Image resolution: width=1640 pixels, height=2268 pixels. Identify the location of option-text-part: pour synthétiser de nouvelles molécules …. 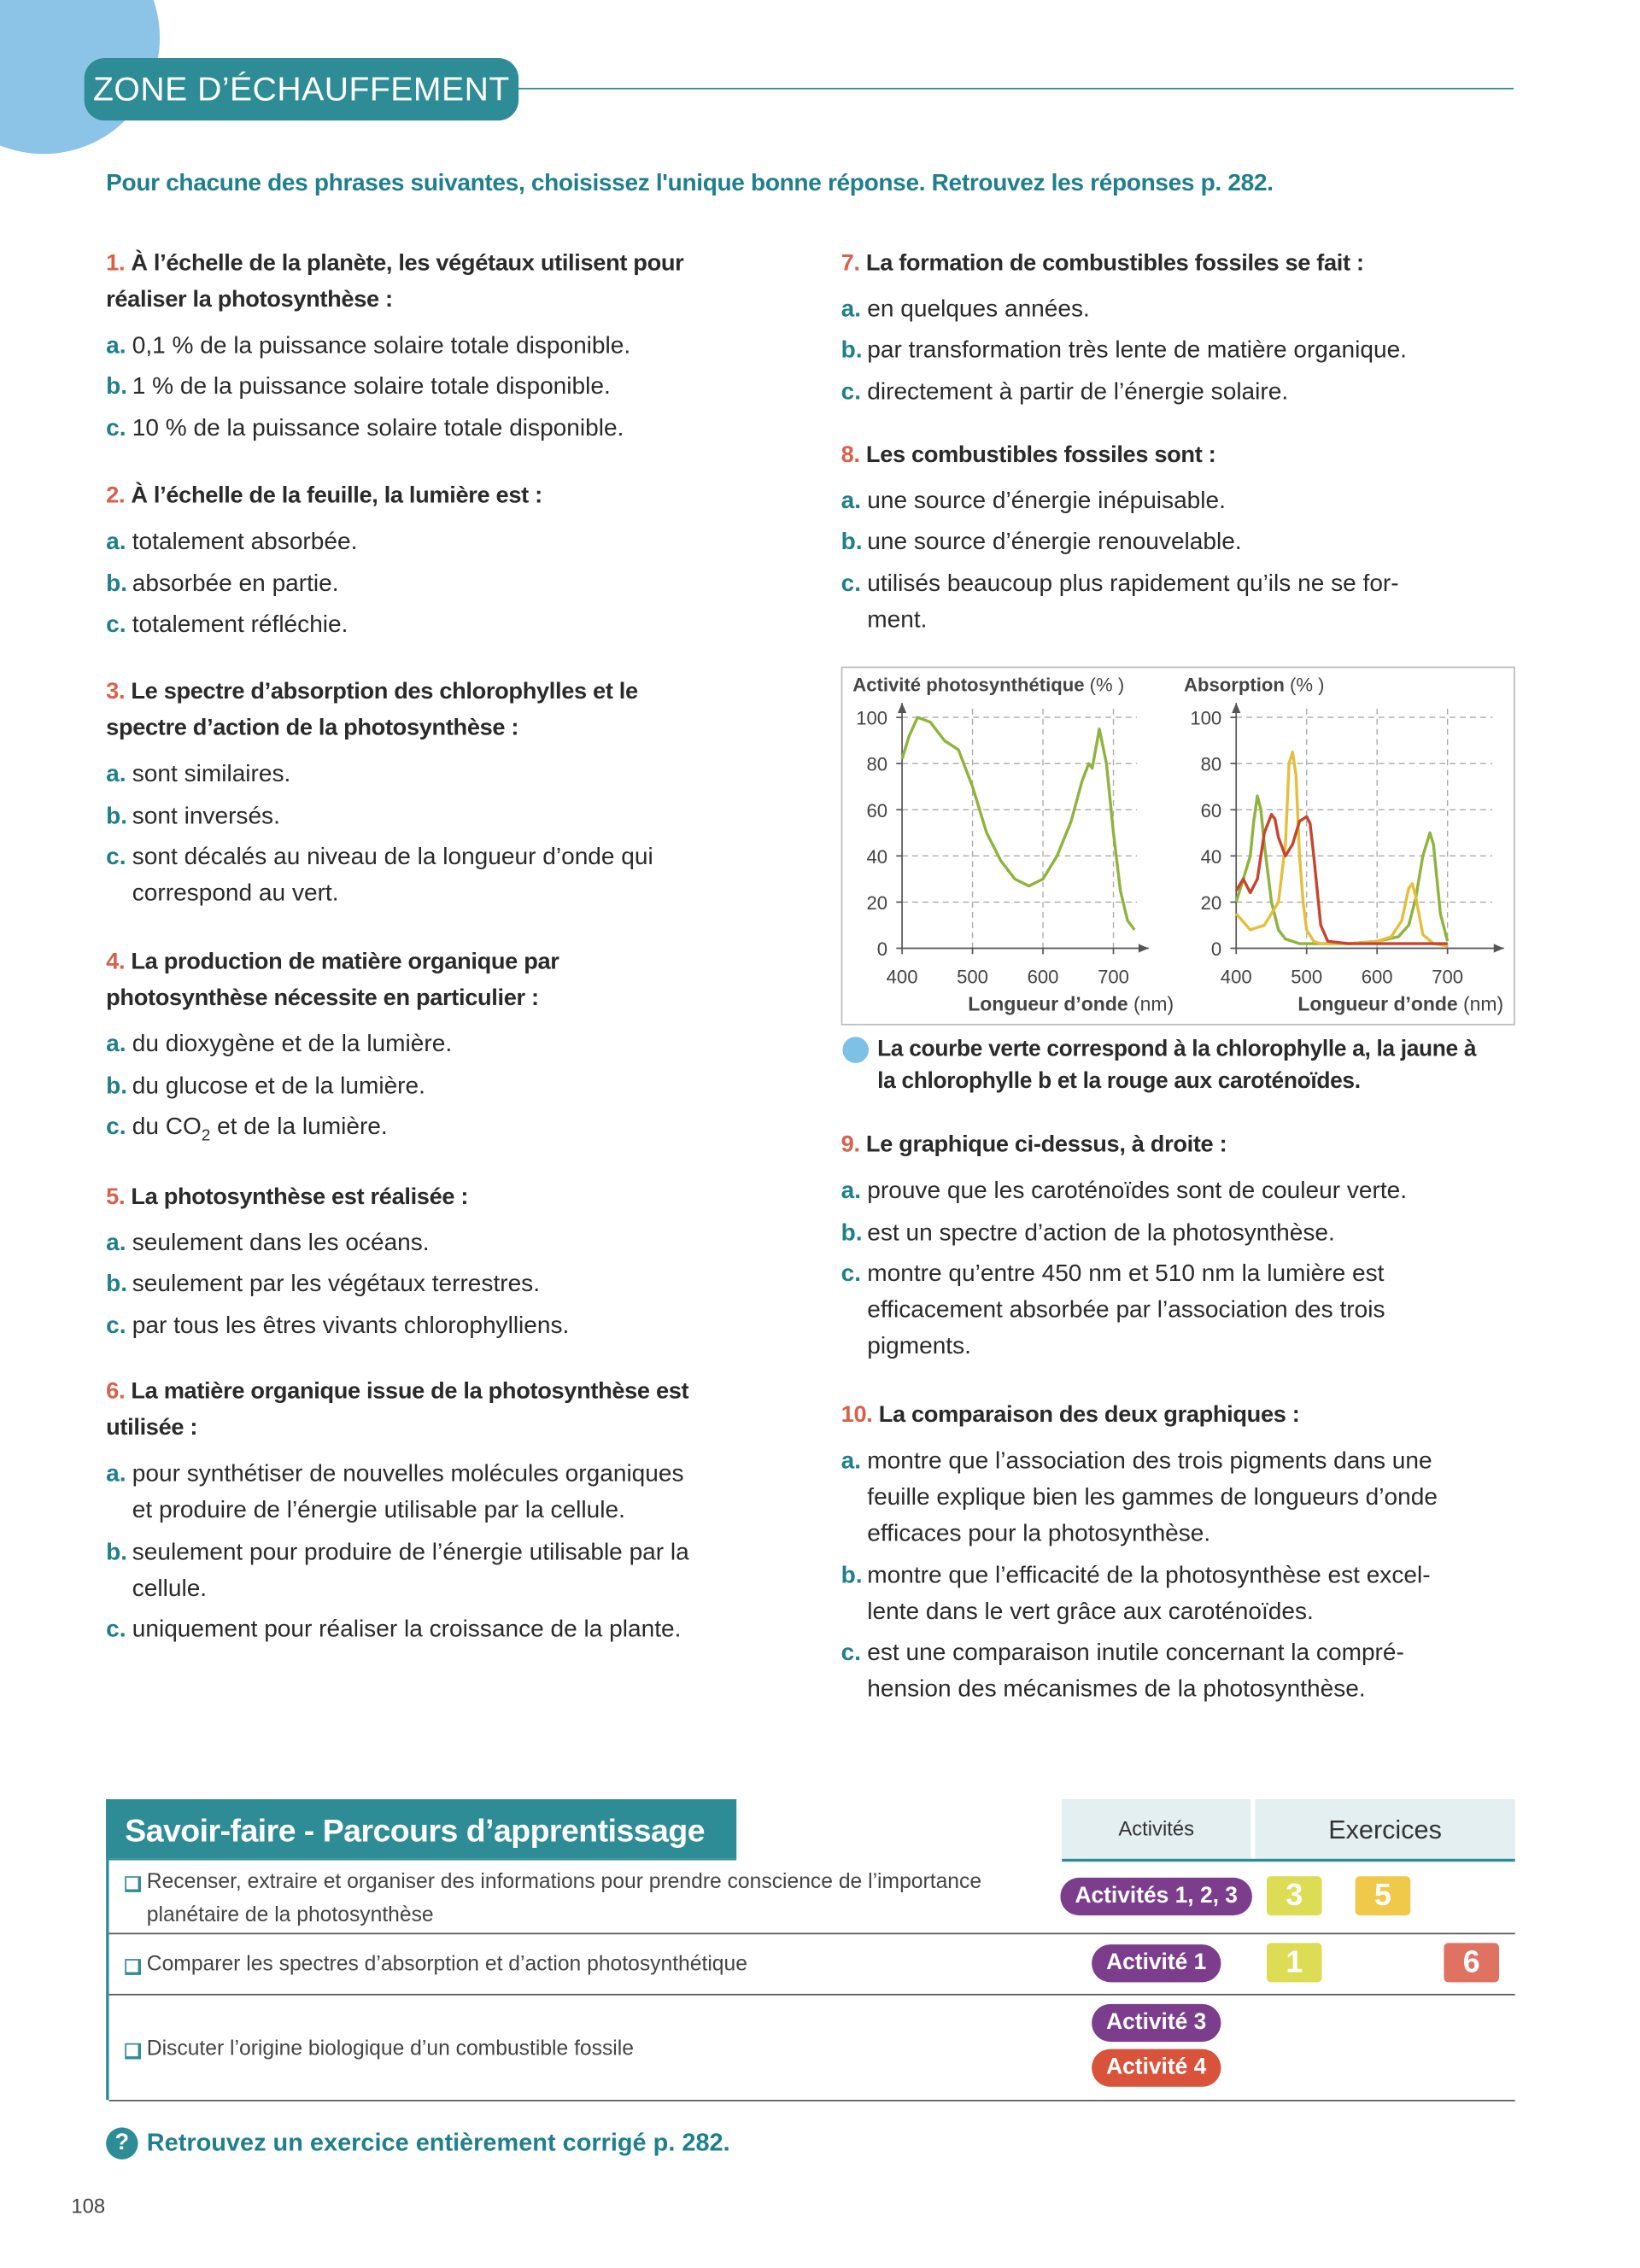
(408, 1491).